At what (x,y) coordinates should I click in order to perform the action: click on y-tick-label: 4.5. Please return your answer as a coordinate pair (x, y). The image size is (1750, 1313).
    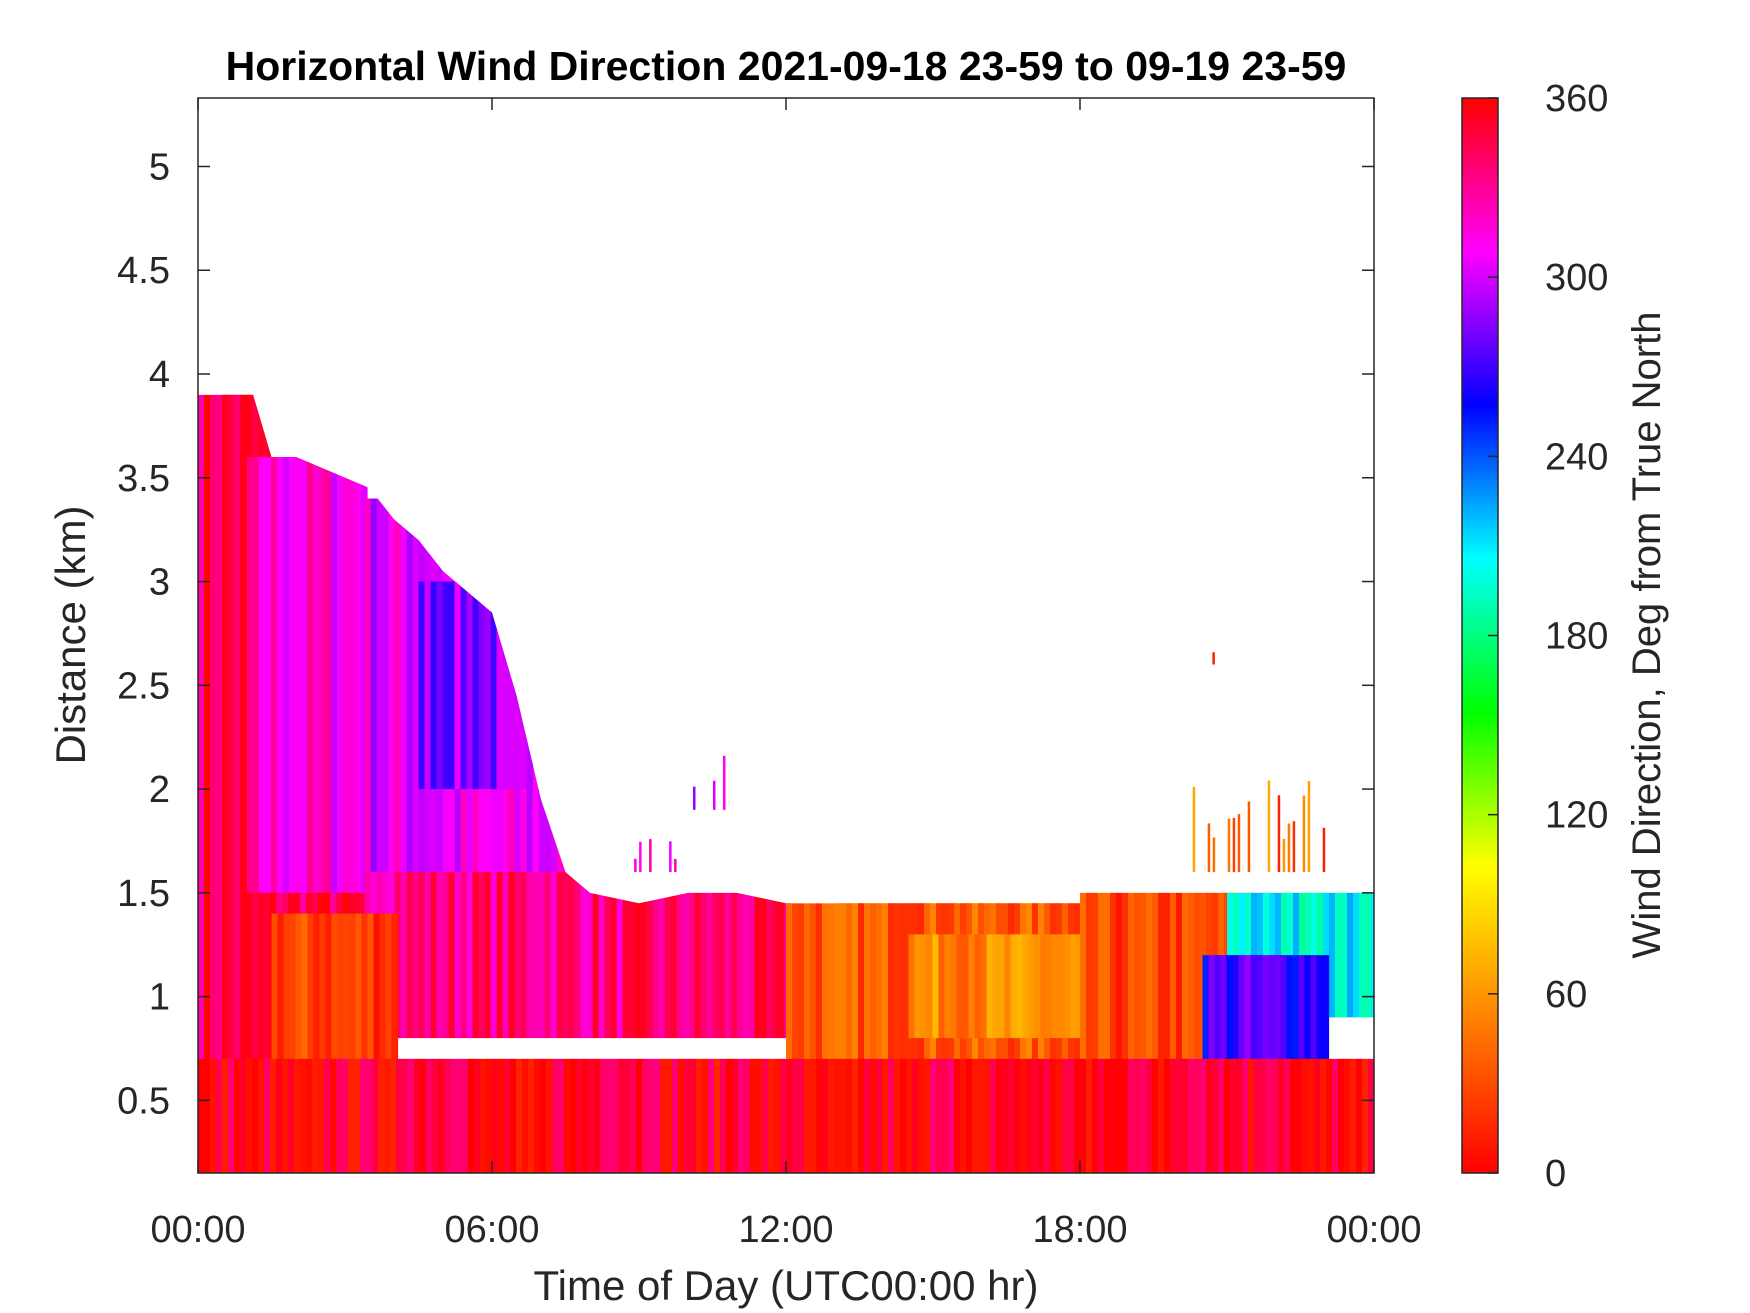
    Looking at the image, I should click on (143, 271).